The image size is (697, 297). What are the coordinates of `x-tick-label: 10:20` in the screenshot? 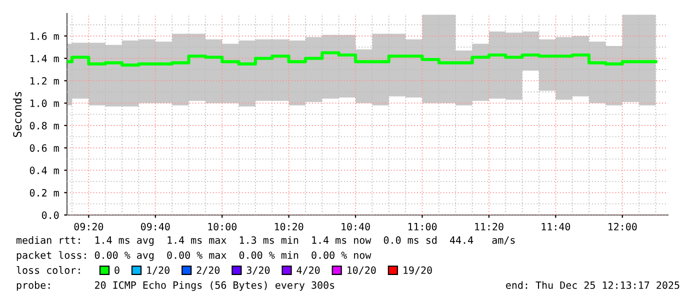 It's located at (289, 226).